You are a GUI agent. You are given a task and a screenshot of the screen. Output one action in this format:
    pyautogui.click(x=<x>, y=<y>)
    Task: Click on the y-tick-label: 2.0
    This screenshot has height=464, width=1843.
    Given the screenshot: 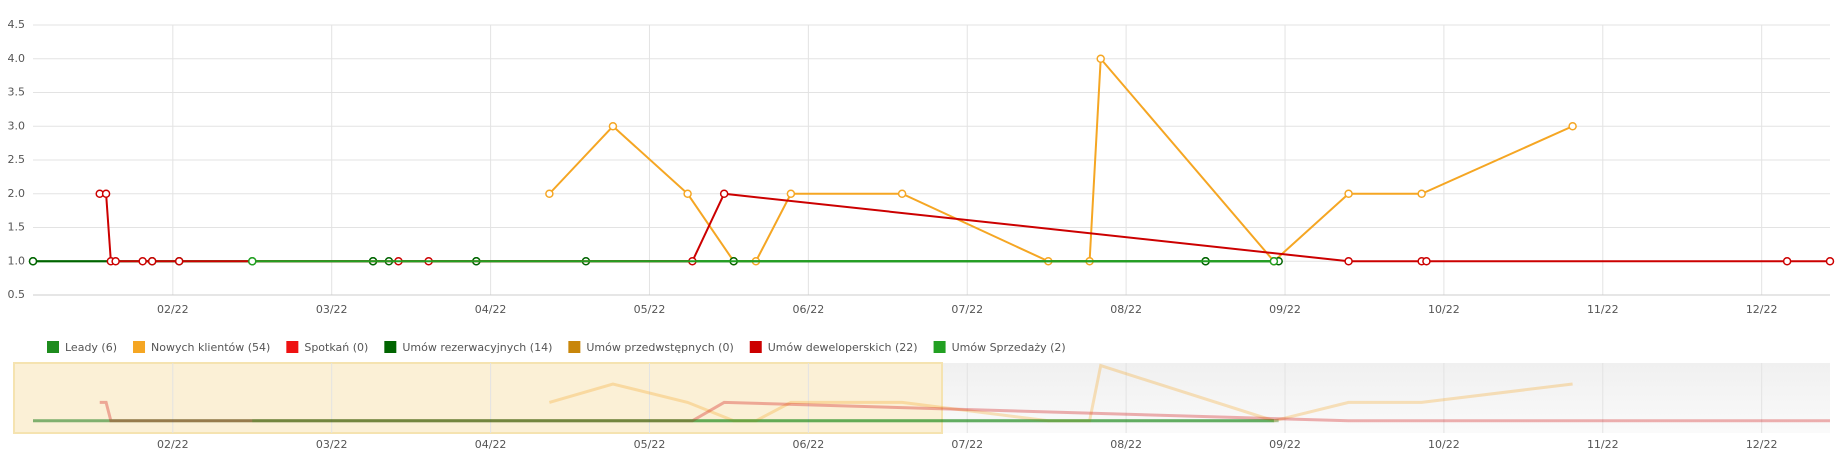 What is the action you would take?
    pyautogui.click(x=17, y=193)
    